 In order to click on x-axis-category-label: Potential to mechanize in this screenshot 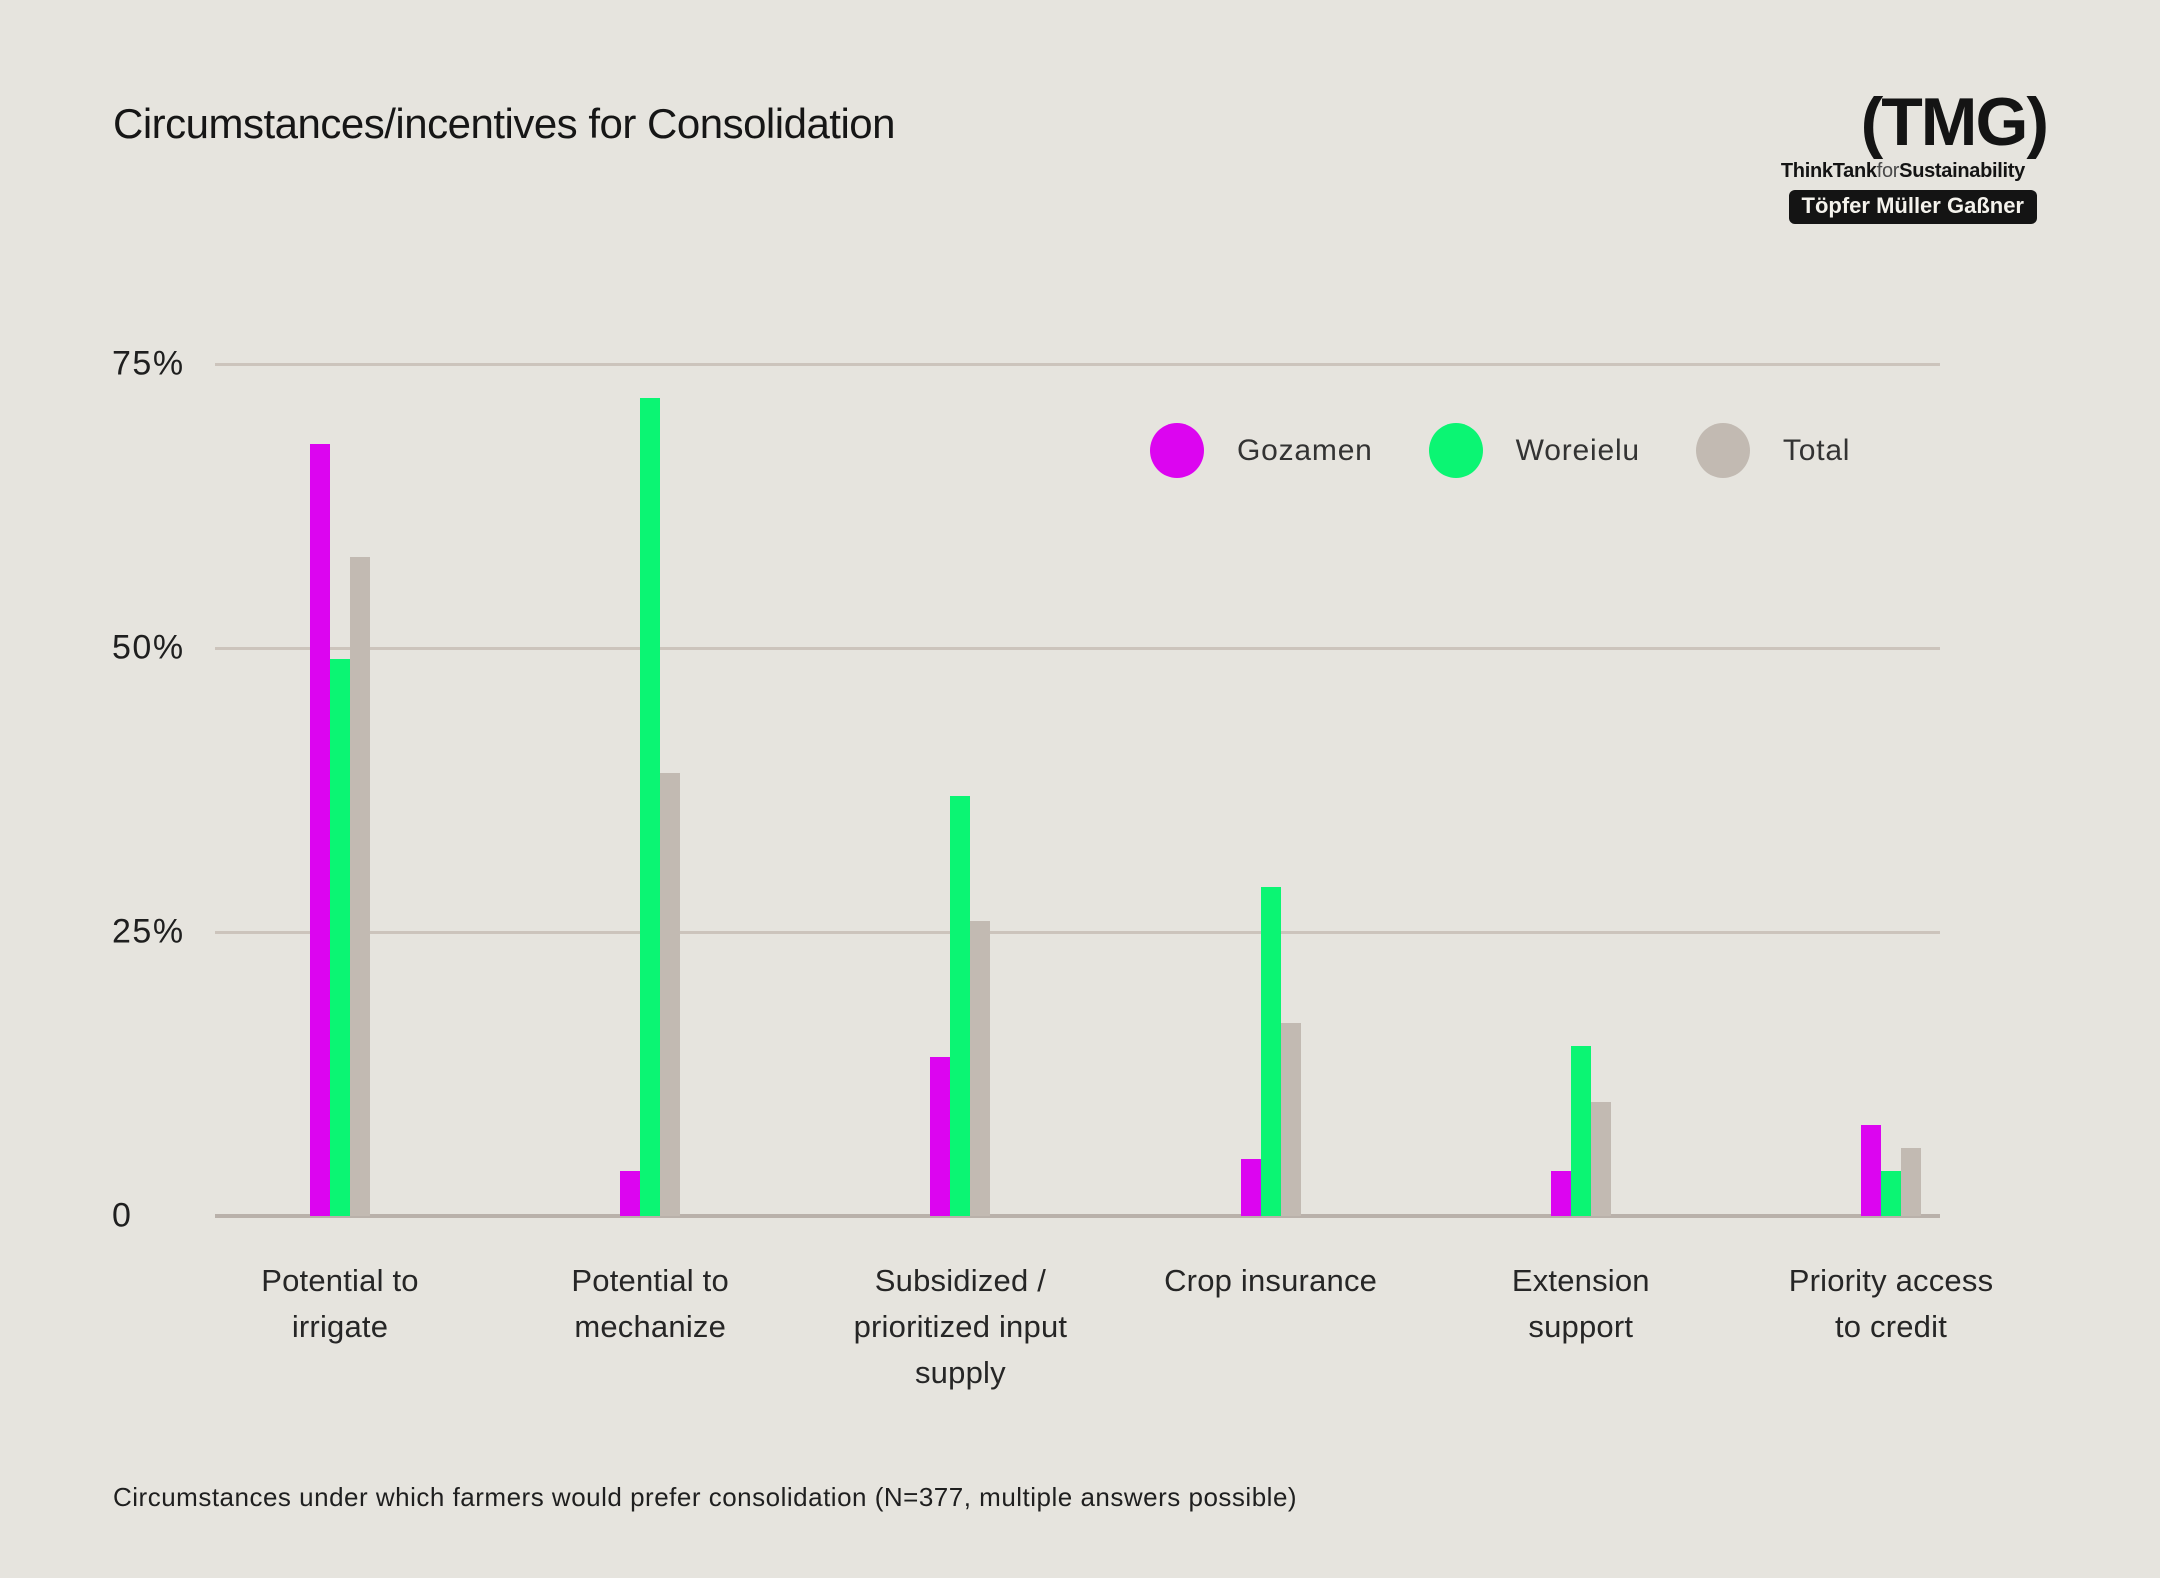, I will do `click(650, 1303)`.